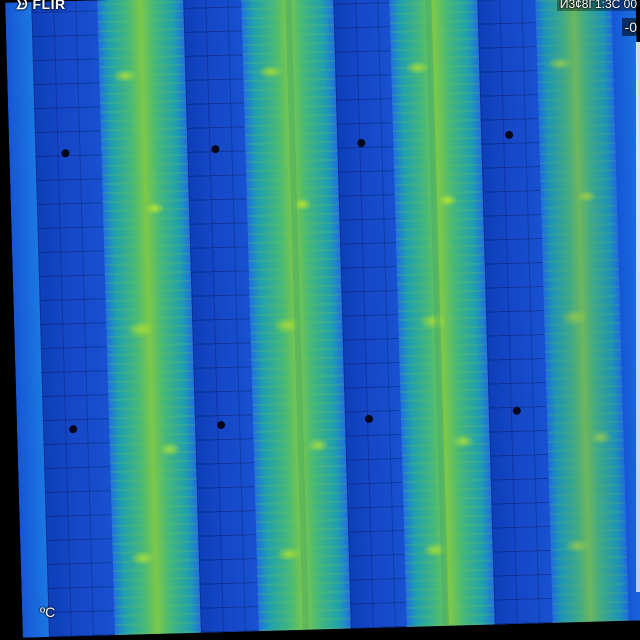  I want to click on flir-logo: ᗦ FLIR, so click(41, 6).